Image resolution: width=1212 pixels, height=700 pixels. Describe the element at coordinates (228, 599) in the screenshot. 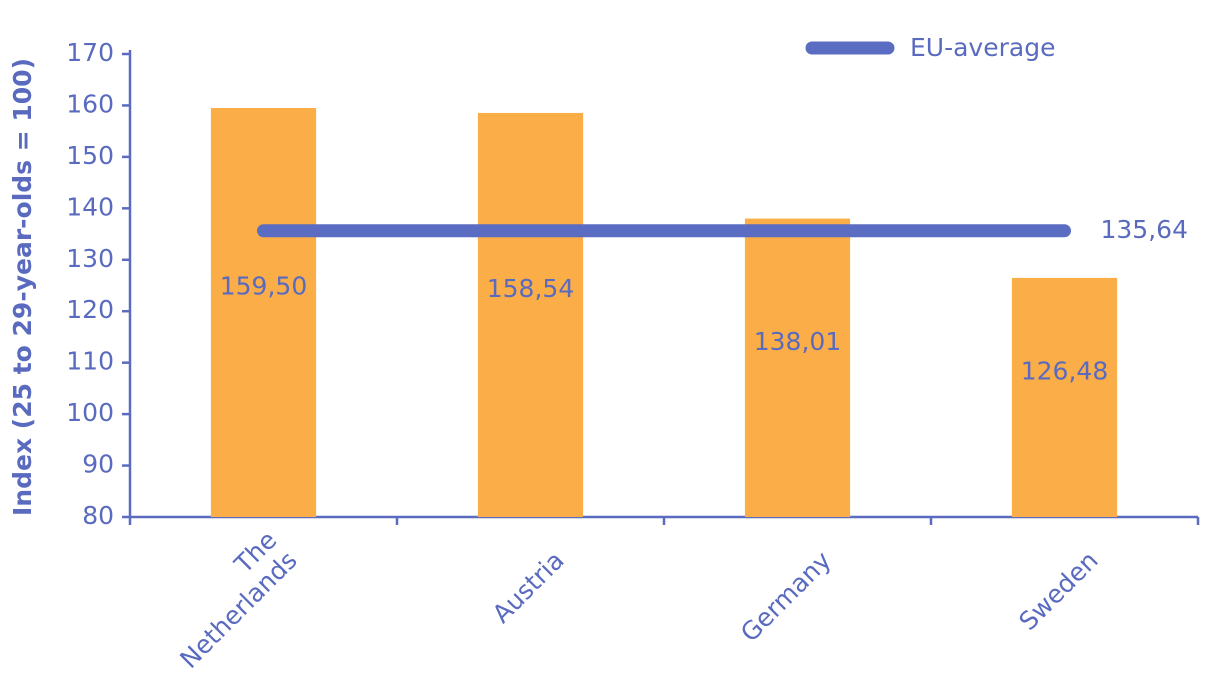

I see `x-tick-label: TheNetherlands` at that location.